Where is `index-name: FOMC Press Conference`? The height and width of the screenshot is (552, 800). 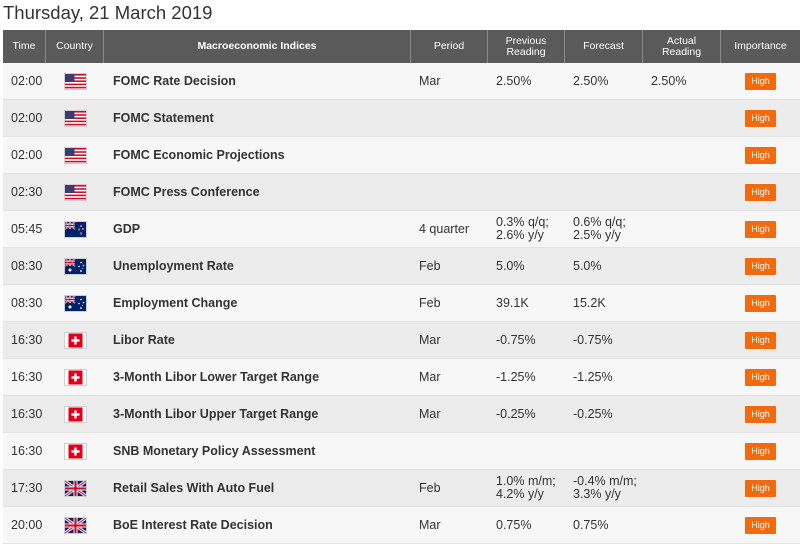 index-name: FOMC Press Conference is located at coordinates (186, 192).